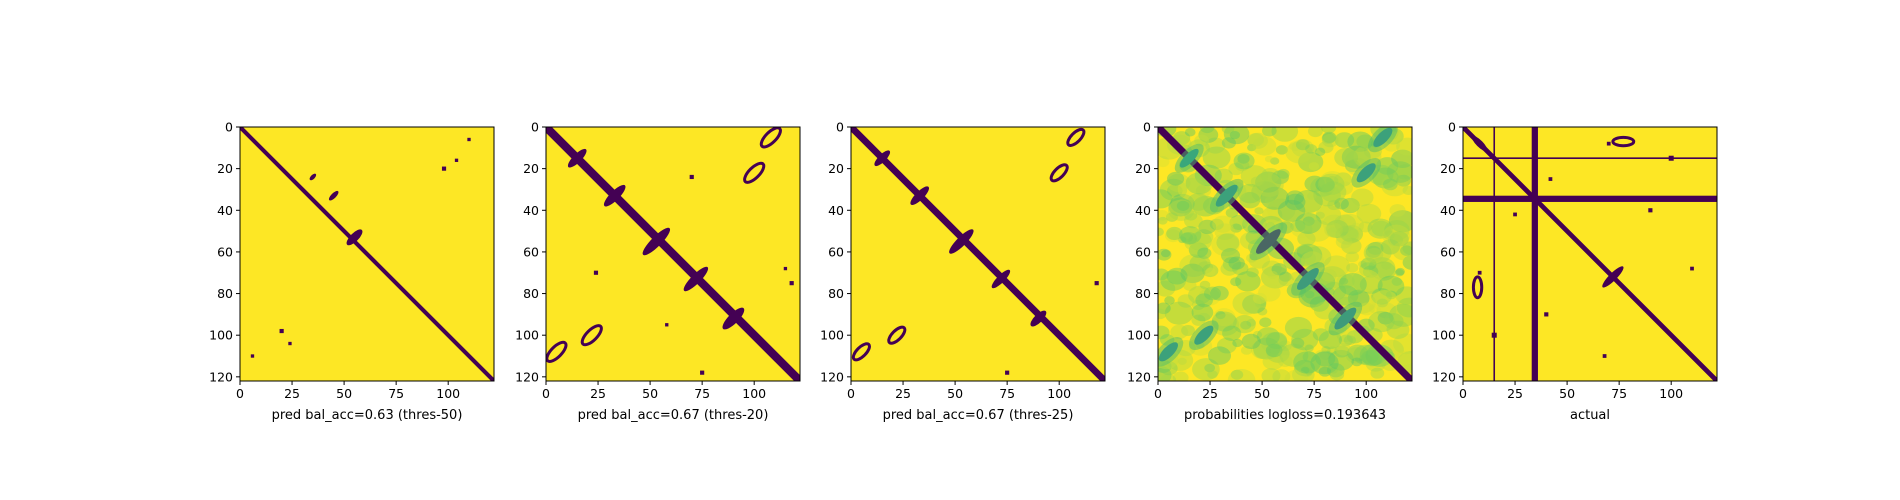 Image resolution: width=1900 pixels, height=500 pixels. I want to click on x-tick-label: 25, so click(292, 393).